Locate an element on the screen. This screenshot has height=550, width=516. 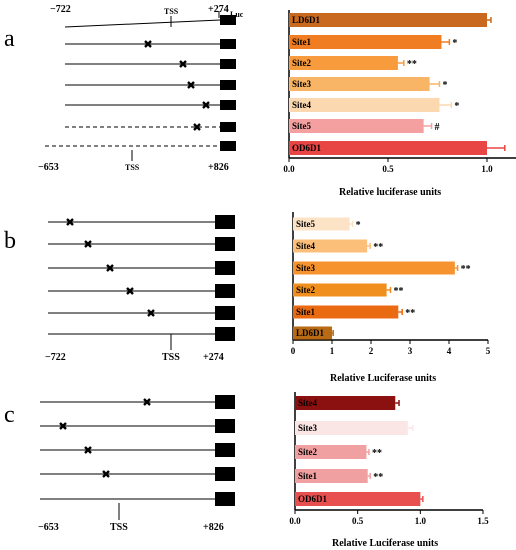
chart-1-bar-label-site5: Site5 is located at coordinates (301, 126).